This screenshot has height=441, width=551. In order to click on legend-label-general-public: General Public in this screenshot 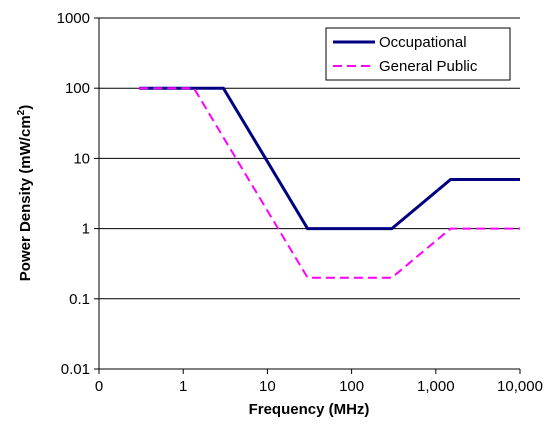, I will do `click(428, 66)`.